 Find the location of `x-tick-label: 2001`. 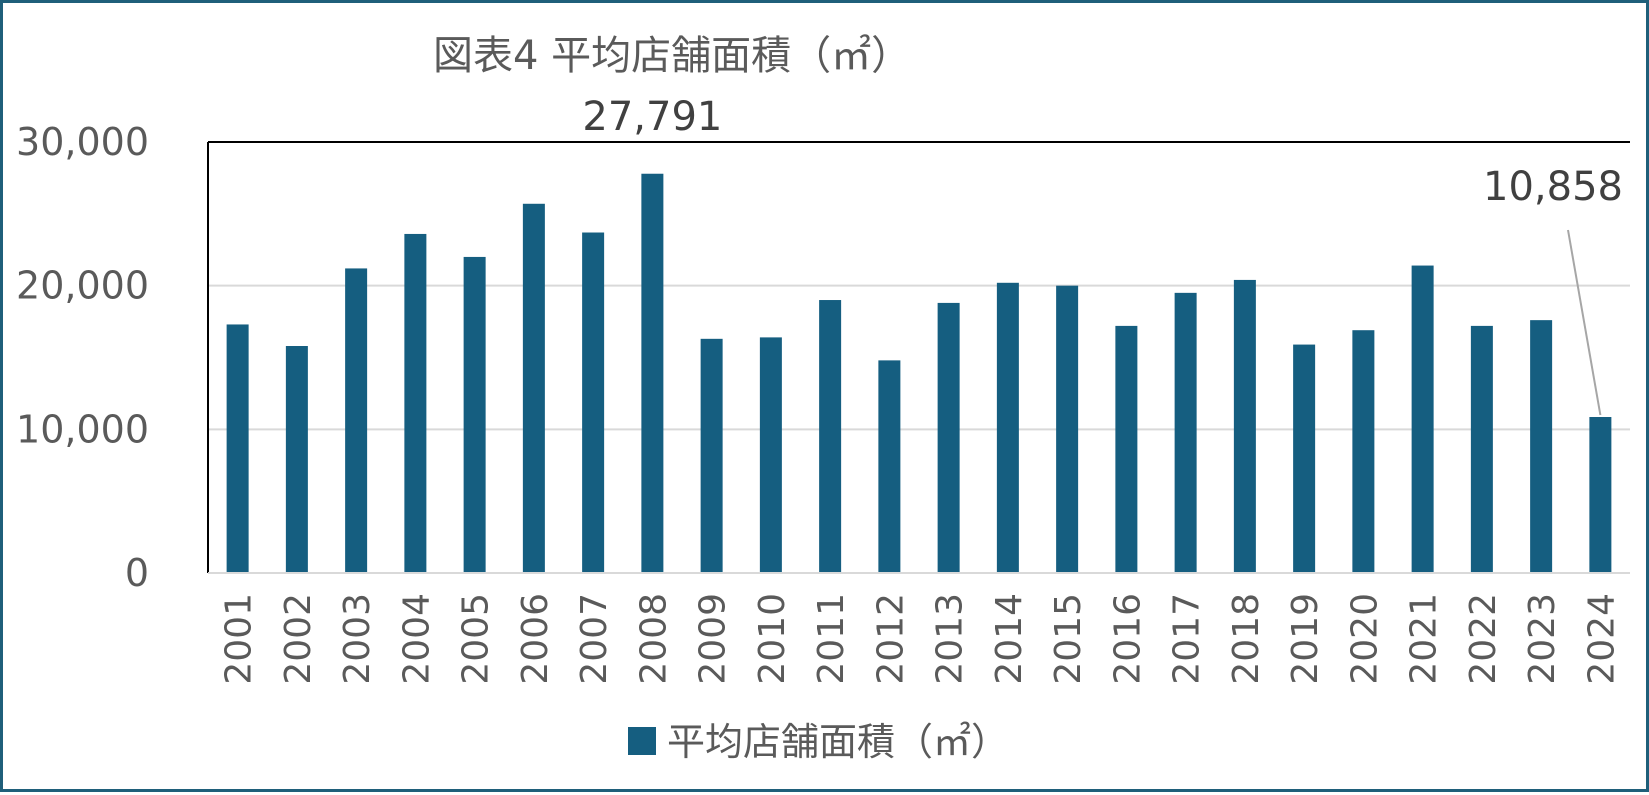

x-tick-label: 2001 is located at coordinates (239, 639).